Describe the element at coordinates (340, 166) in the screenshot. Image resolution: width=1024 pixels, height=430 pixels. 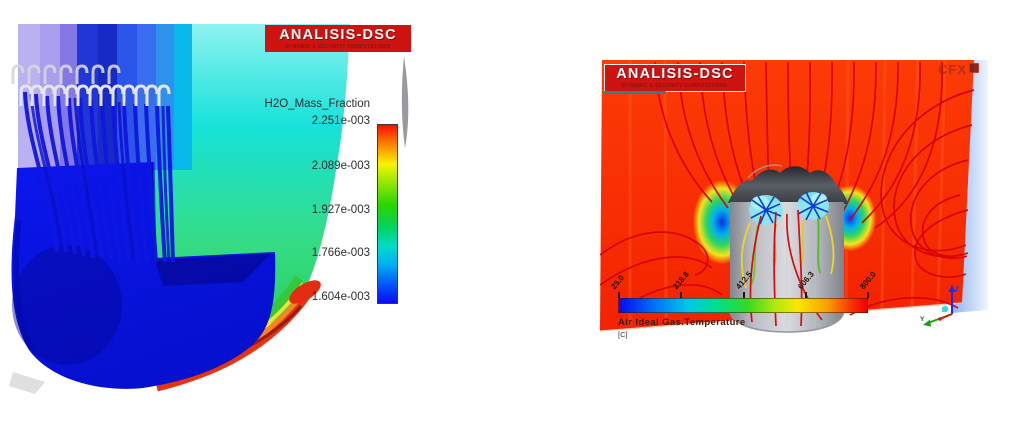
I see `h2o-legend-tick: 2.089e-003` at that location.